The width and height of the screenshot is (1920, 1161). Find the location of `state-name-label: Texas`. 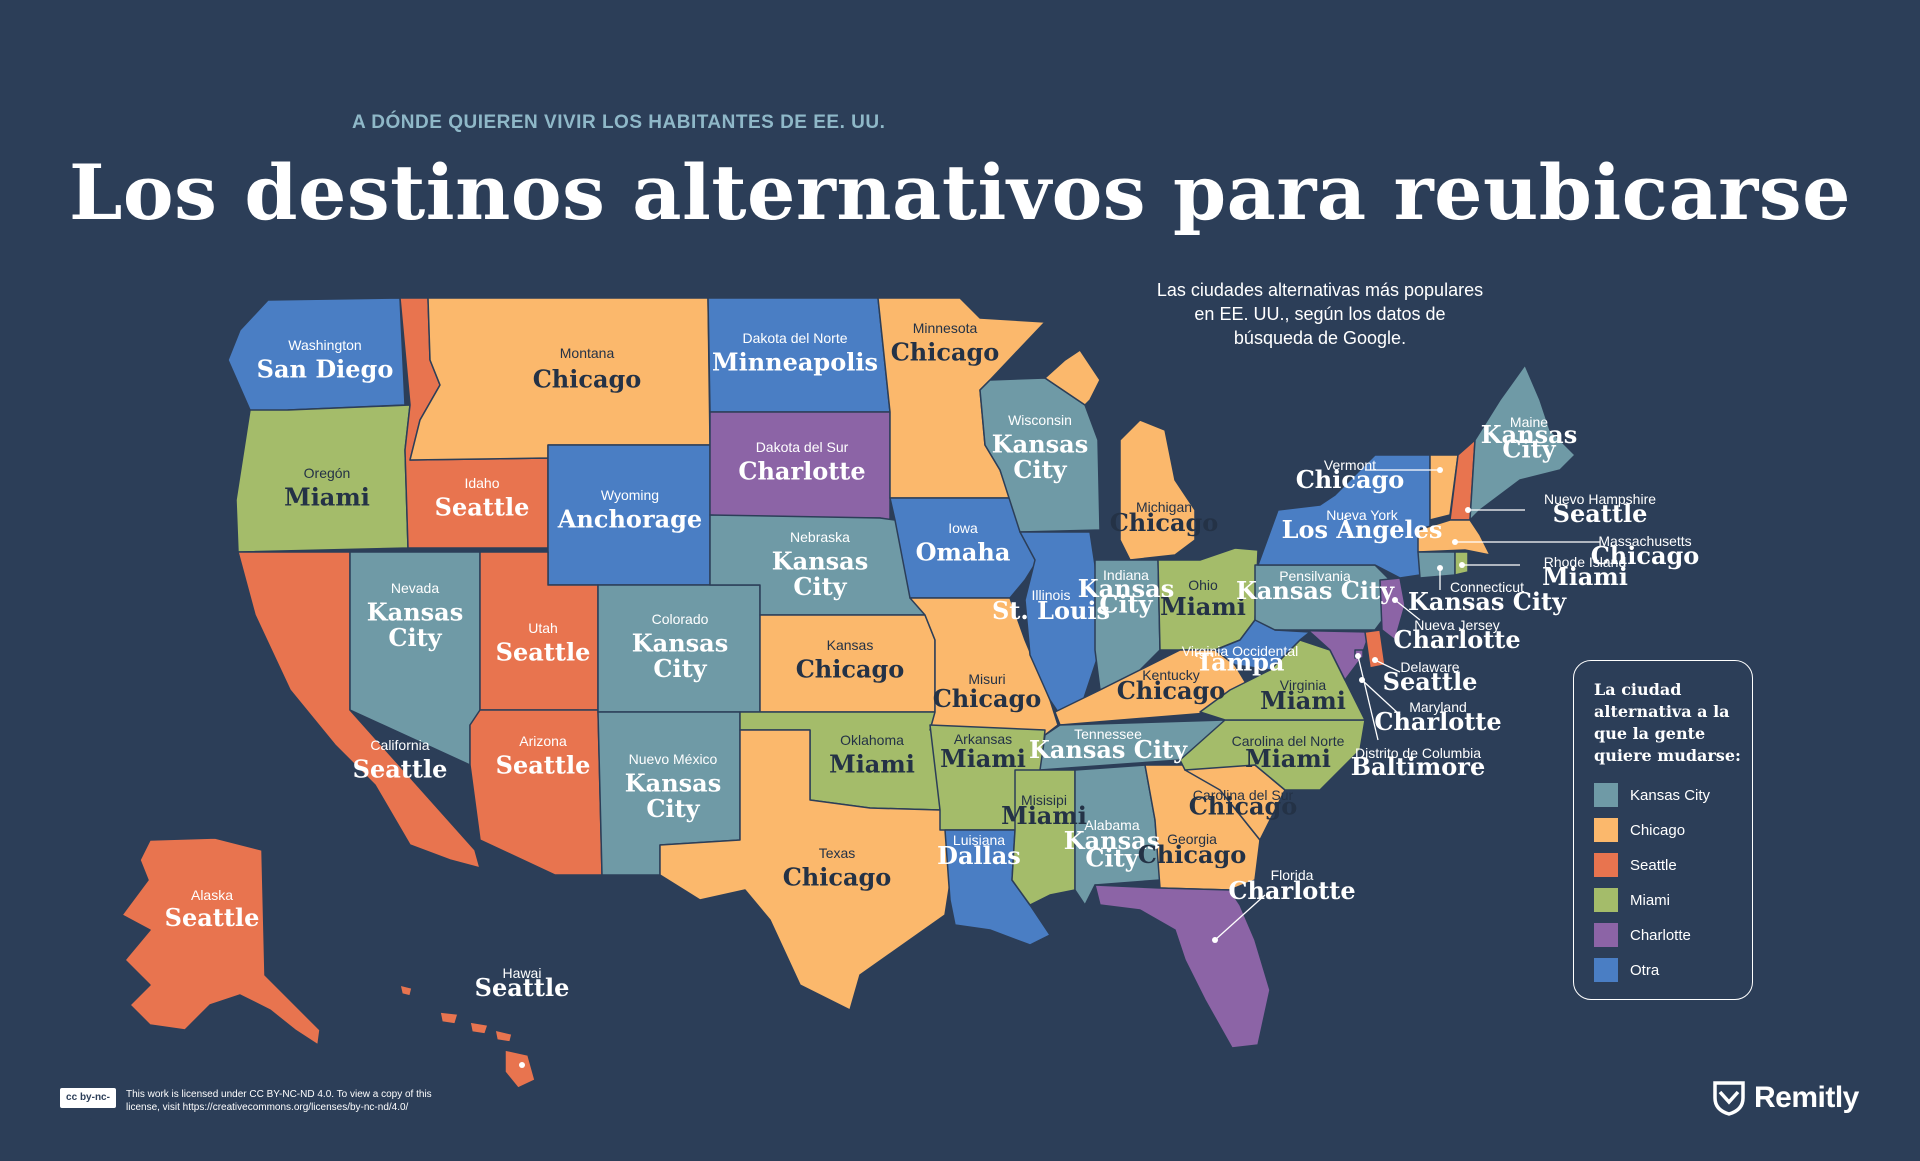

state-name-label: Texas is located at coordinates (837, 853).